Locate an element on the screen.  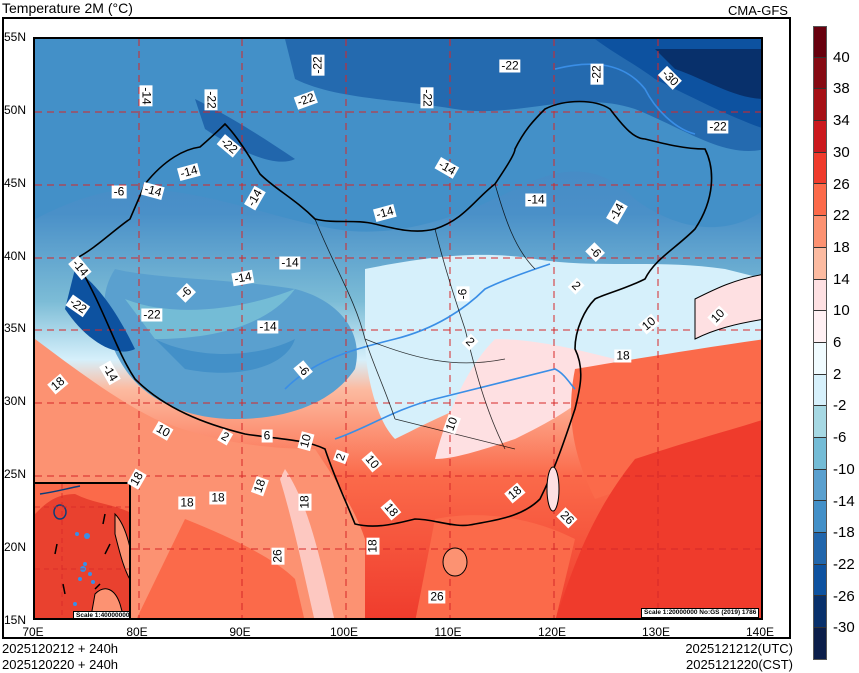
colorbar-label: -30 is located at coordinates (844, 628).